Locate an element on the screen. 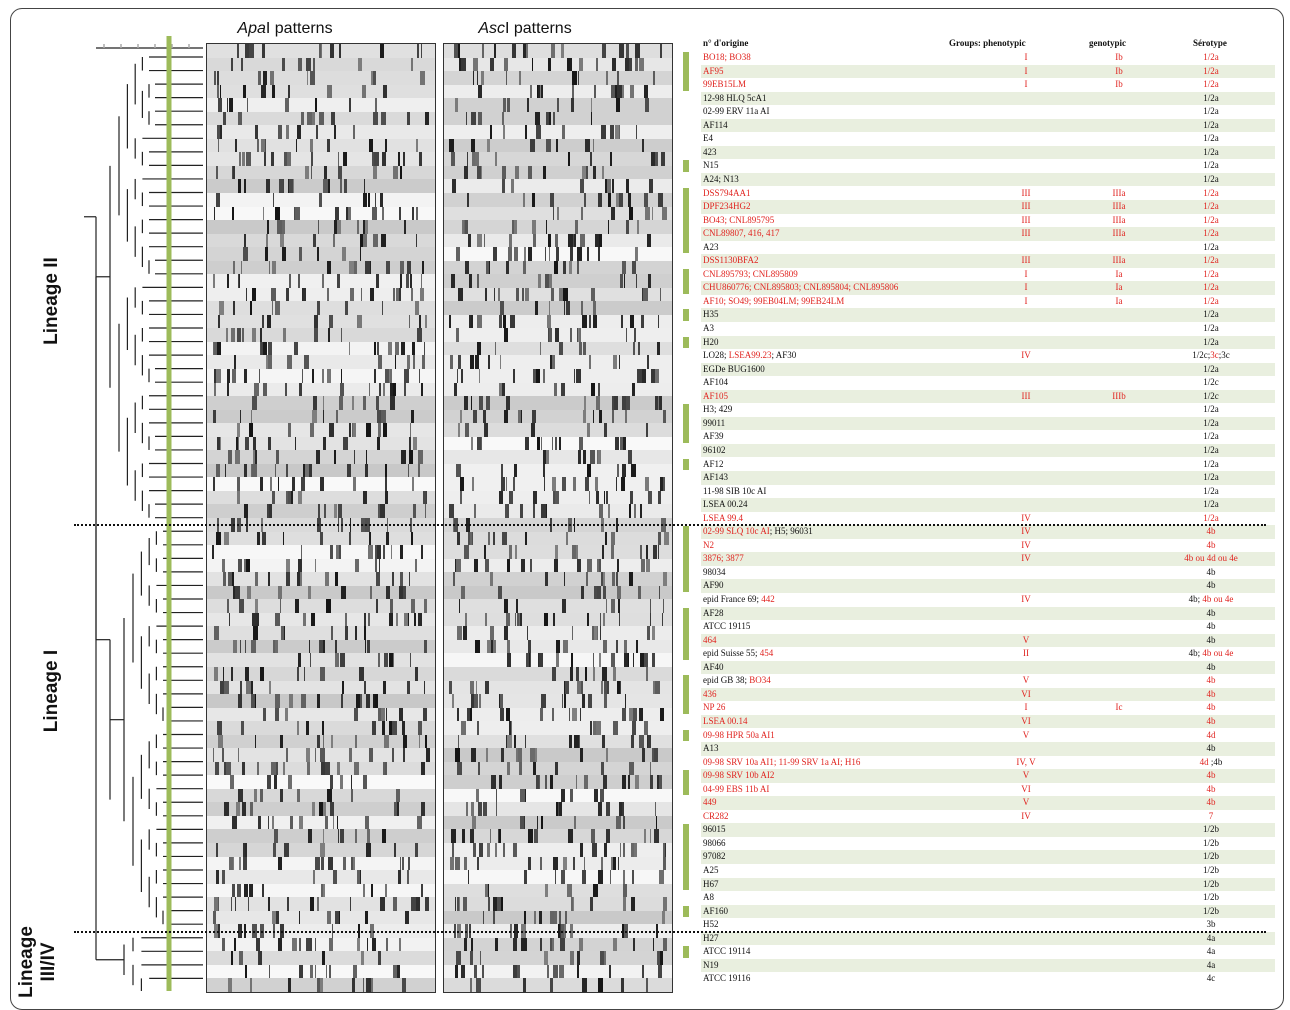 This screenshot has width=1290, height=1010. header-phenotypic: Groups: phenotypic is located at coordinates (987, 43).